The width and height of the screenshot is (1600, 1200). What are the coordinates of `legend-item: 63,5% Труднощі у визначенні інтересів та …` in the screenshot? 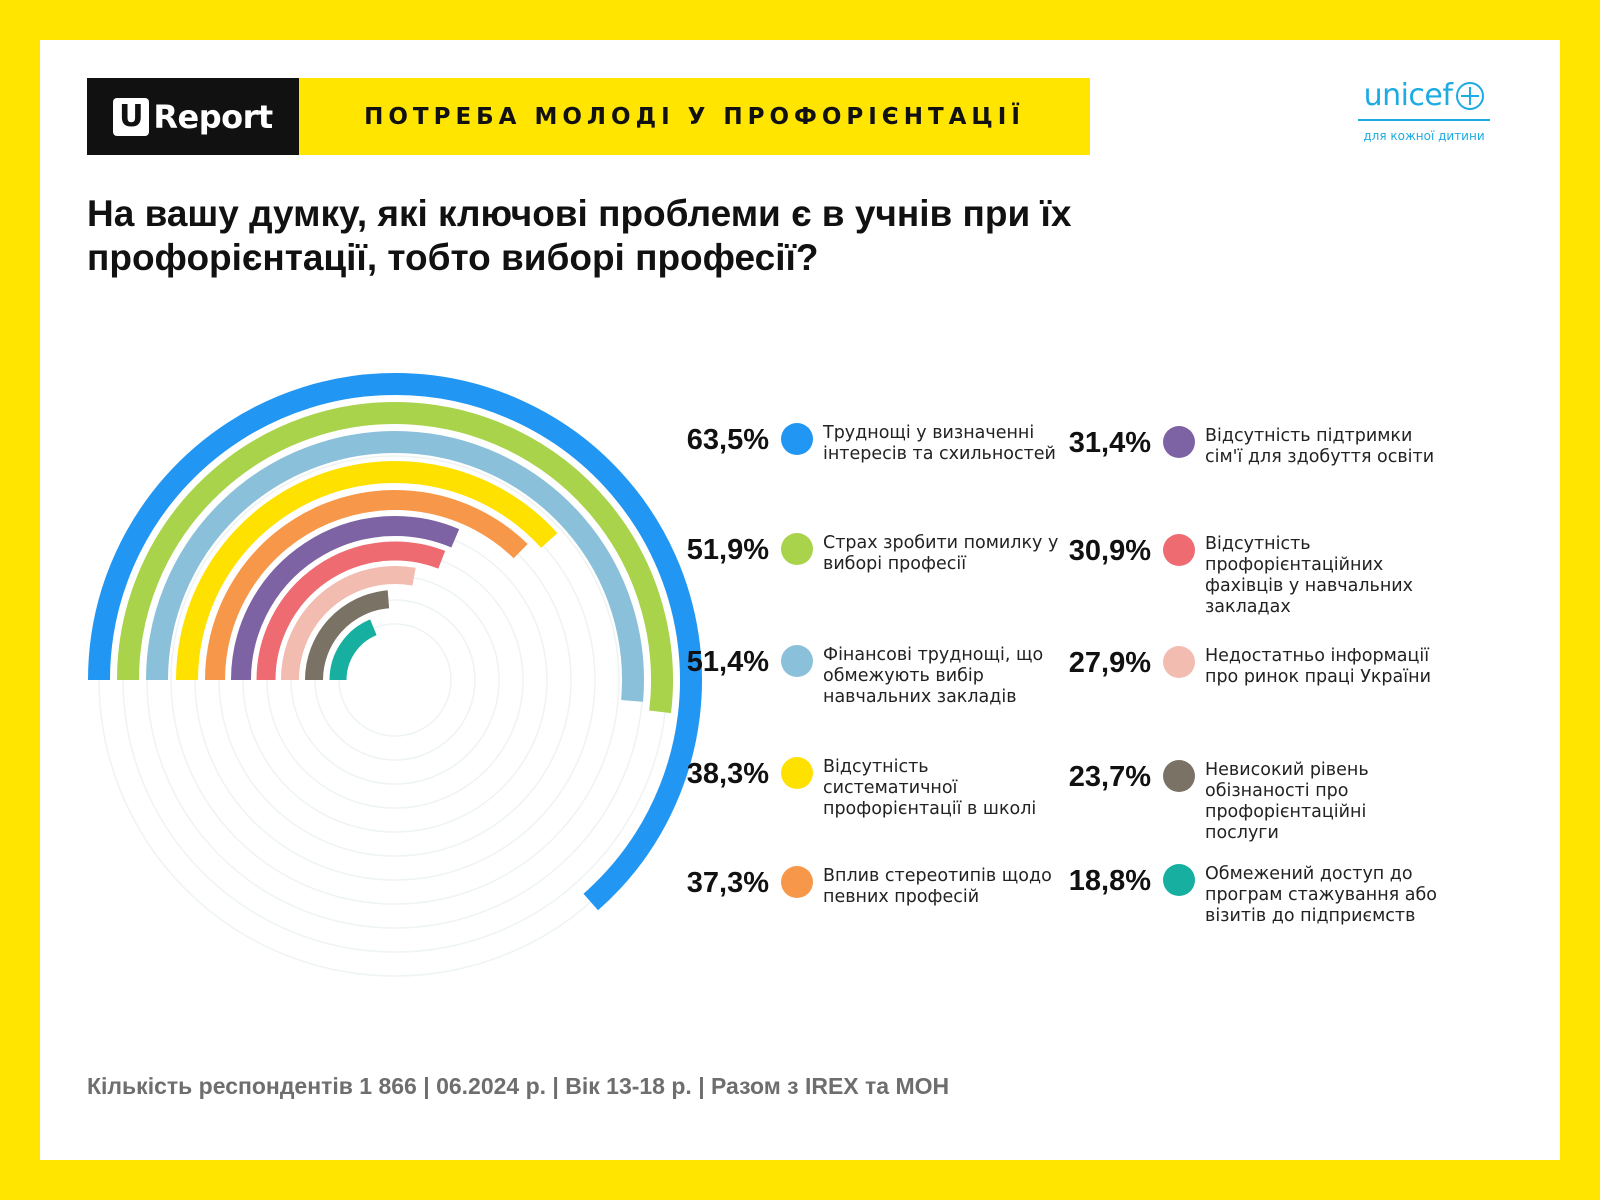 It's located at (868, 444).